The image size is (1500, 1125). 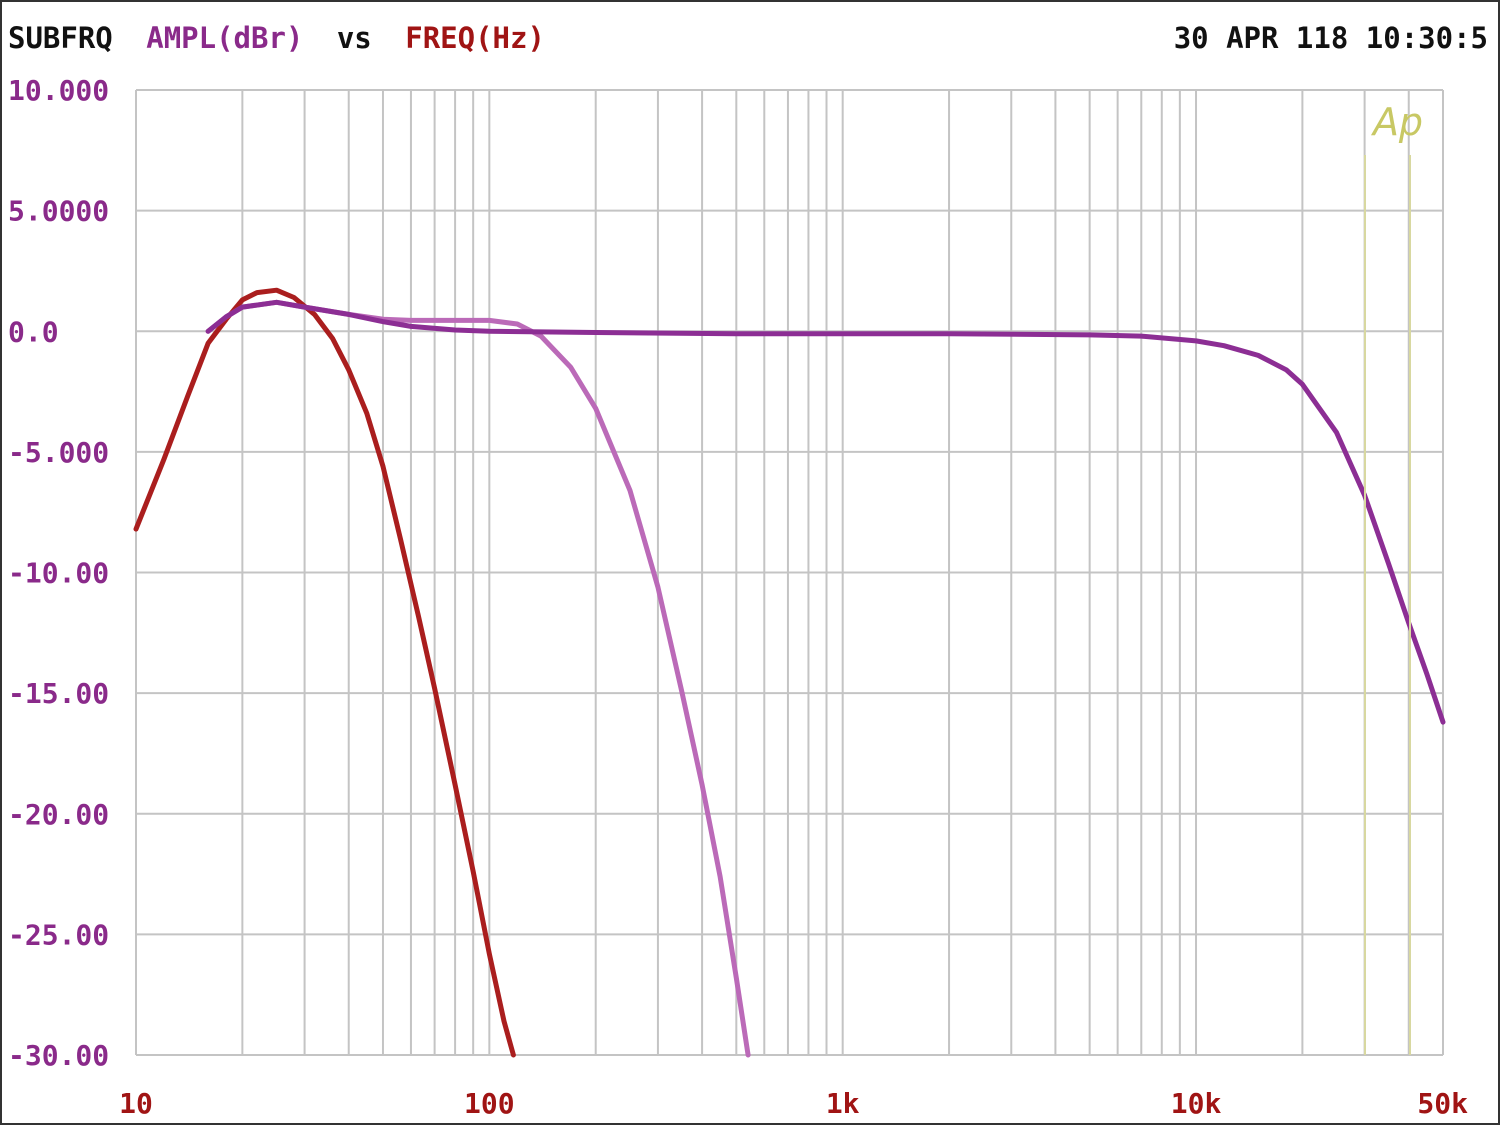 What do you see at coordinates (58, 934) in the screenshot?
I see `y-tick-label: -25.00` at bounding box center [58, 934].